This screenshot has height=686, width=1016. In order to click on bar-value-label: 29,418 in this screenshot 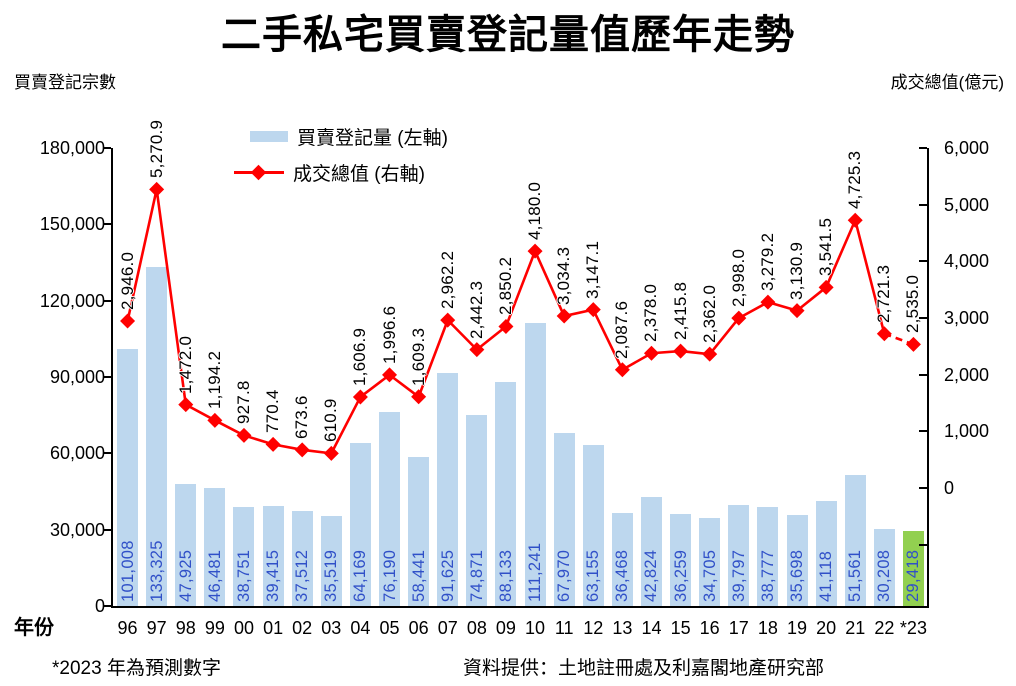, I will do `click(913, 575)`.